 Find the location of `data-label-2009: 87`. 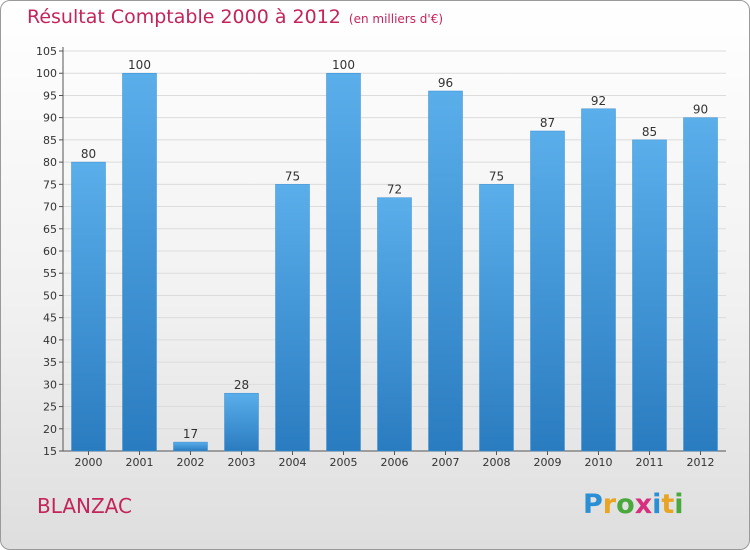

data-label-2009: 87 is located at coordinates (547, 123).